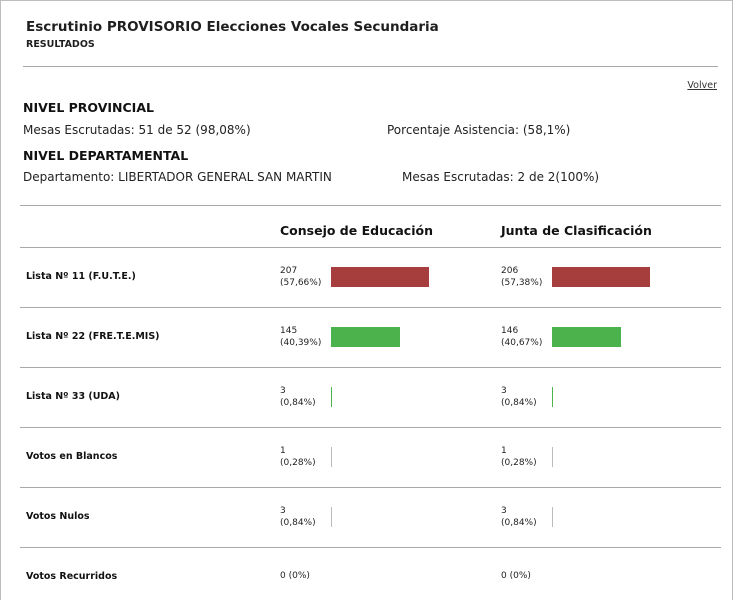 This screenshot has width=737, height=600. I want to click on provincial-asistencia: Porcentaje Asistencia: (58,1%), so click(479, 130).